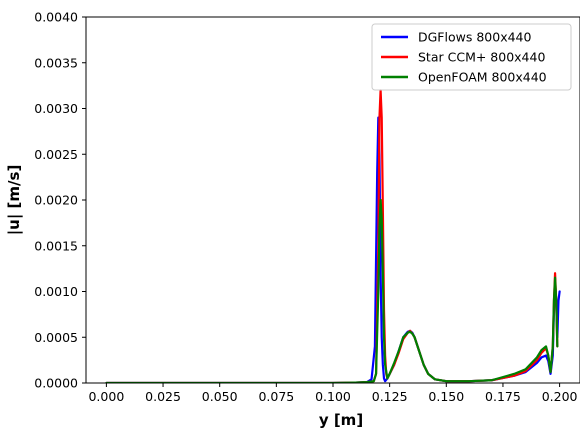  I want to click on y-tick-label: 0.0000, so click(56, 383).